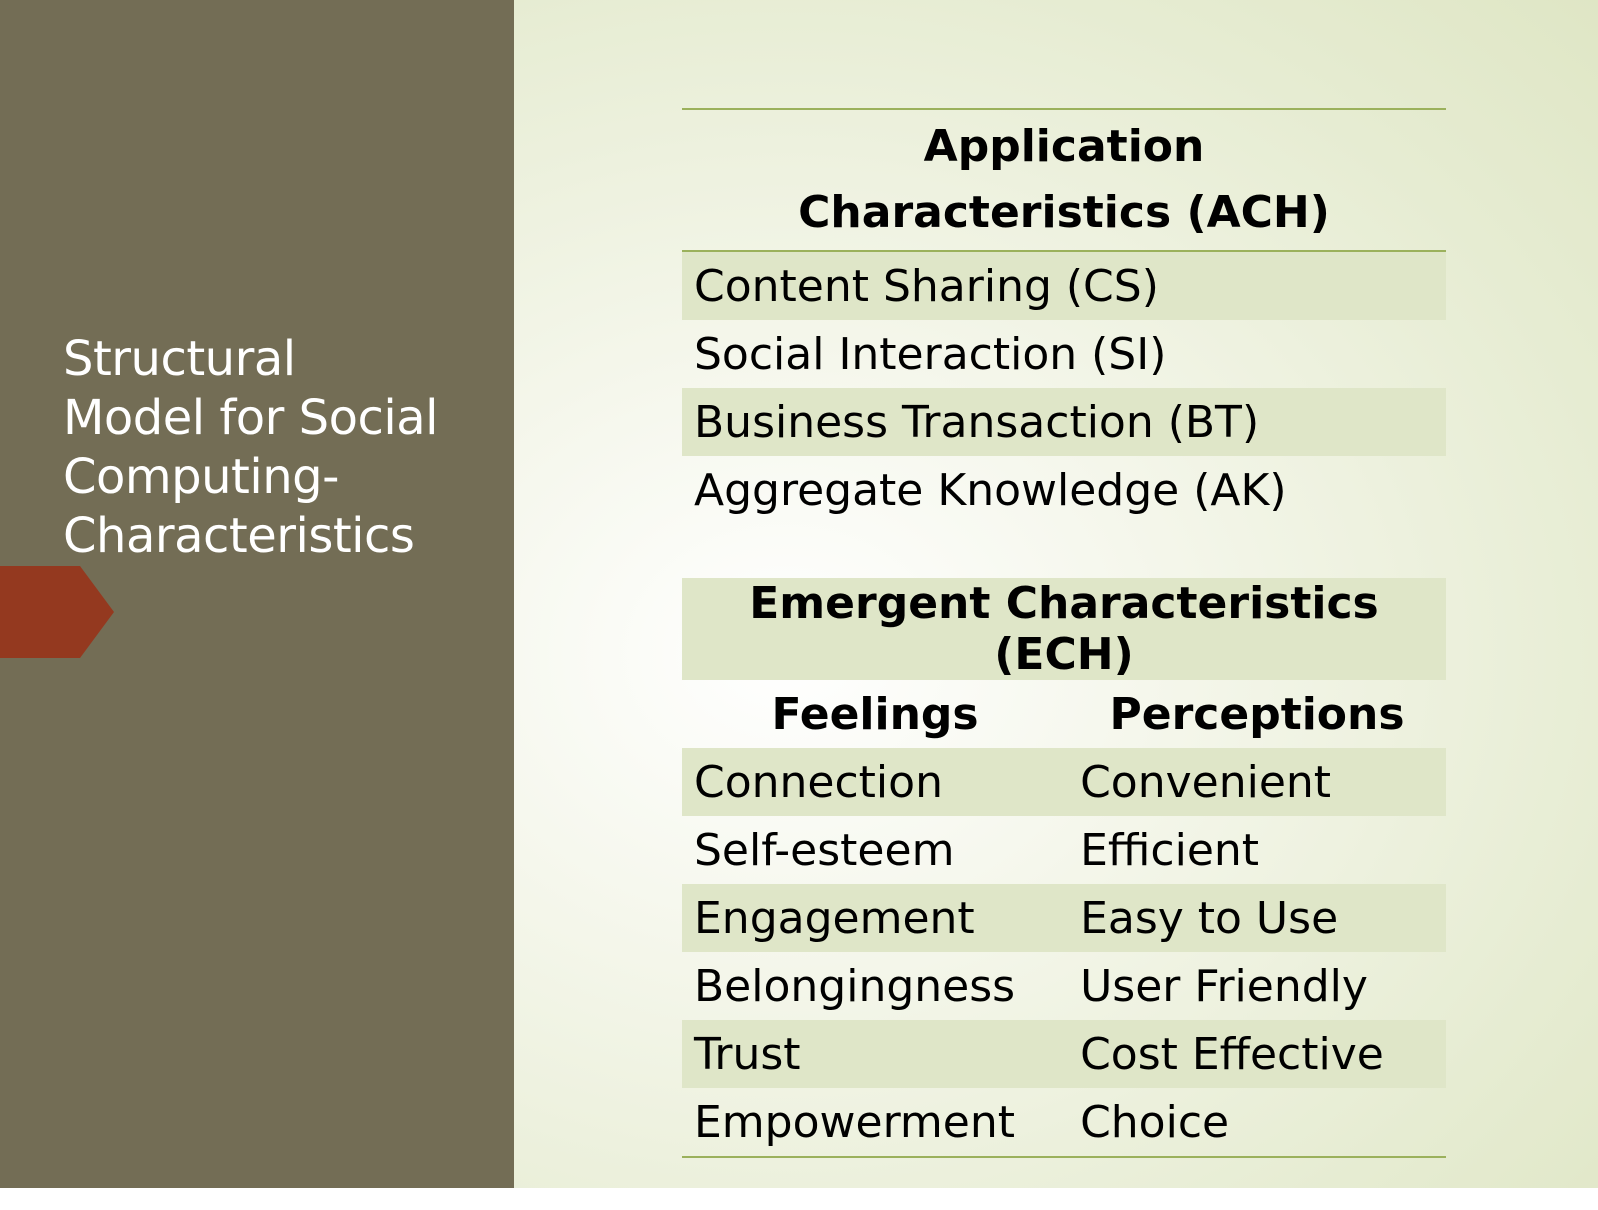 The image size is (1598, 1210). I want to click on ech-heading: Emergent Characteristics (ECH), so click(1064, 629).